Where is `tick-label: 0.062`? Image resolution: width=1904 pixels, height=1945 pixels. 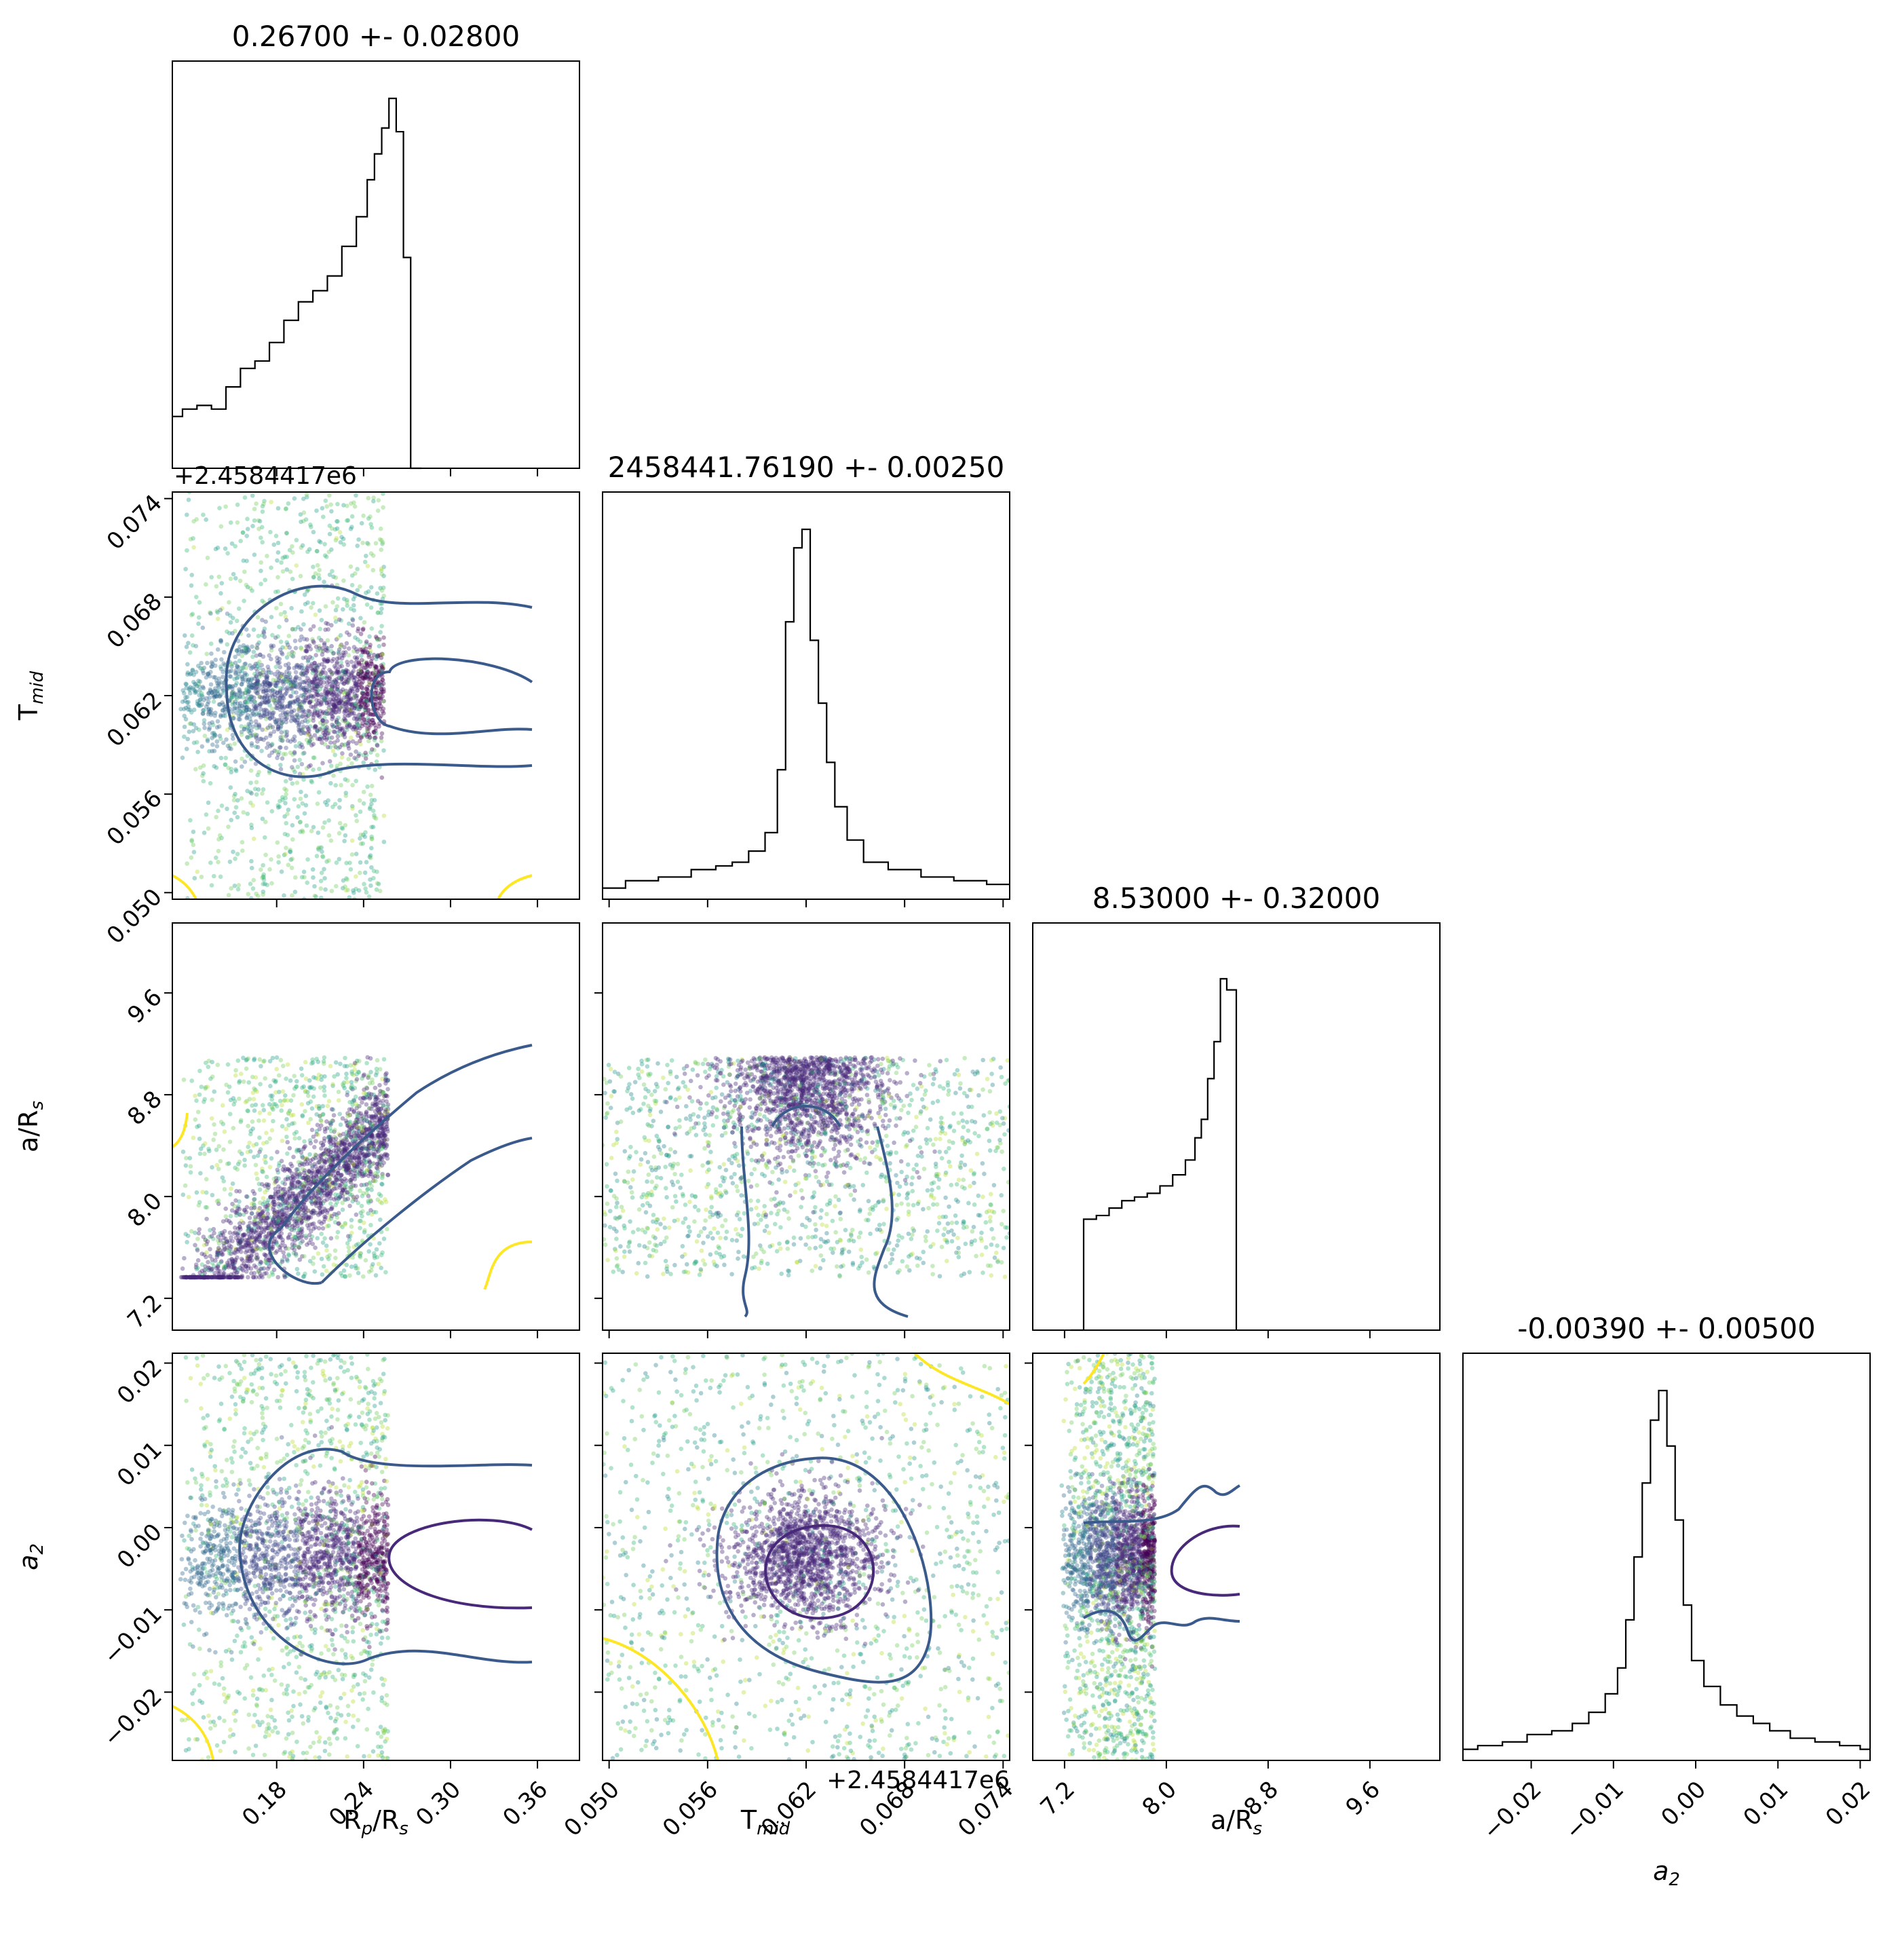
tick-label: 0.062 is located at coordinates (135, 719).